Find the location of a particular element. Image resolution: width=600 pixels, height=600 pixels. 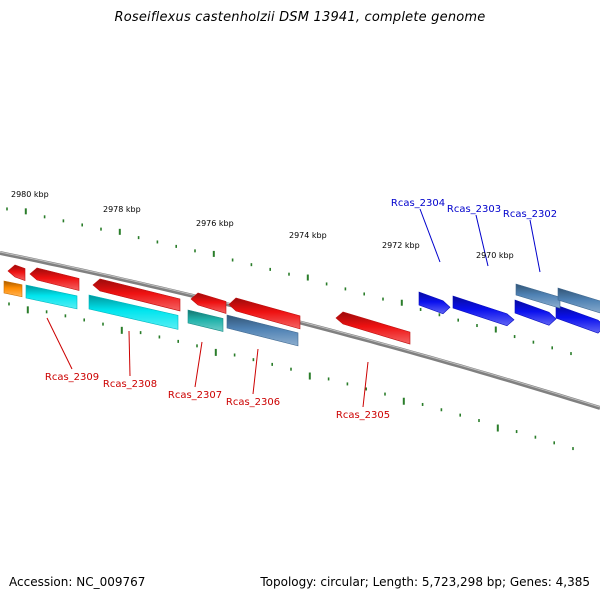

position-label: 2980 kbp is located at coordinates (30, 194).